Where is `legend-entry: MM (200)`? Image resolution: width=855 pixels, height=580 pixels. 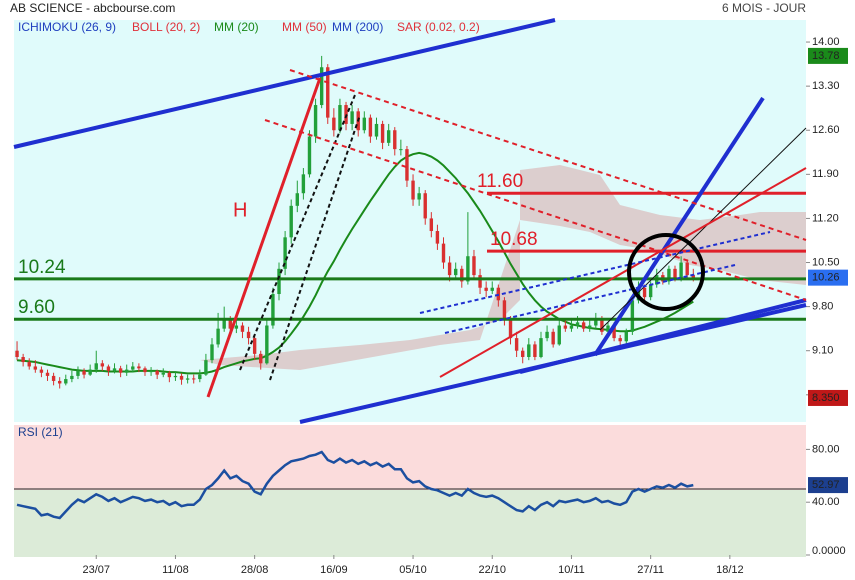
legend-entry: MM (200) is located at coordinates (357, 27).